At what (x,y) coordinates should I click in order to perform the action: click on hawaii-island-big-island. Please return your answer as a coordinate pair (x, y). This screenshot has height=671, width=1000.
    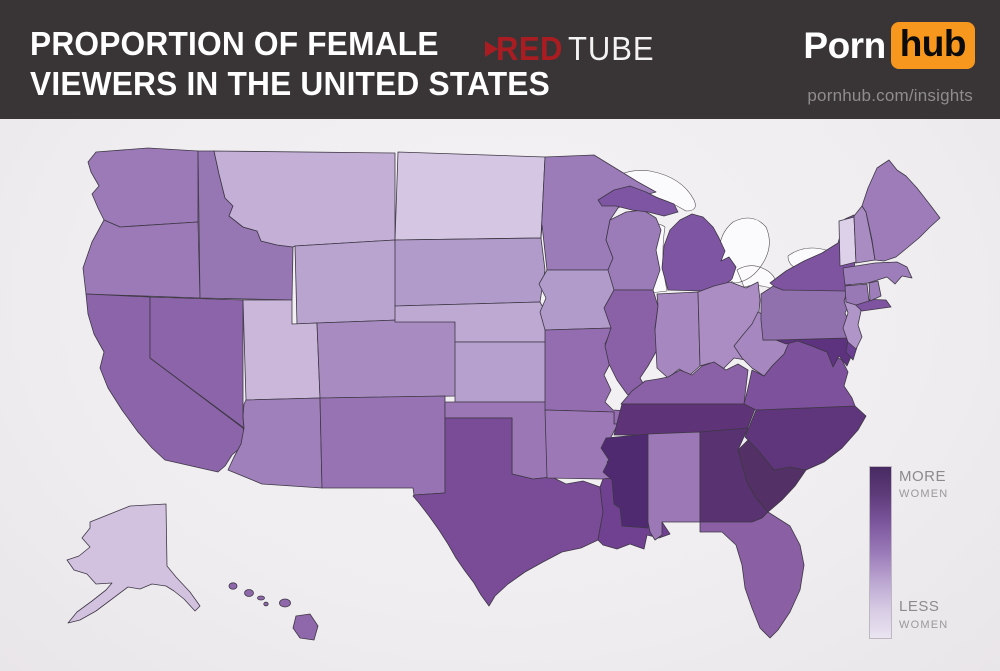
    Looking at the image, I should click on (305, 627).